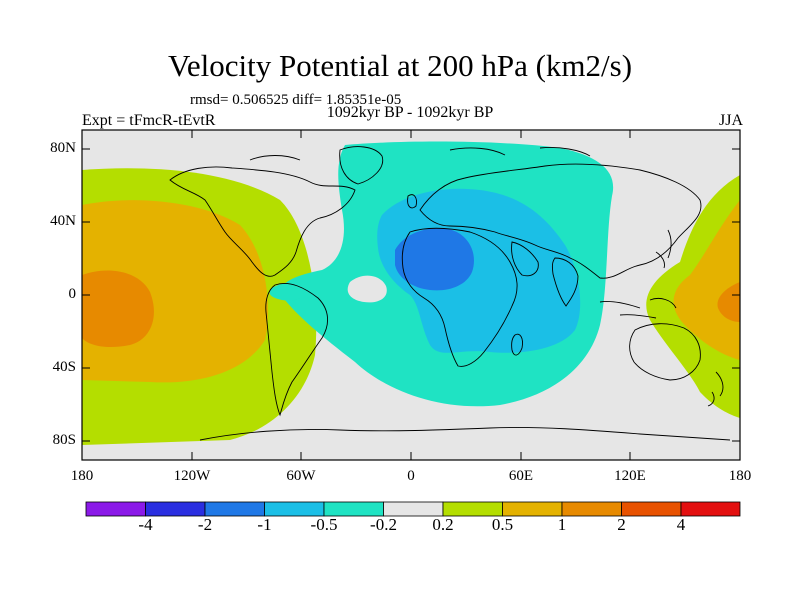  What do you see at coordinates (72, 294) in the screenshot?
I see `y-tick-label: 0` at bounding box center [72, 294].